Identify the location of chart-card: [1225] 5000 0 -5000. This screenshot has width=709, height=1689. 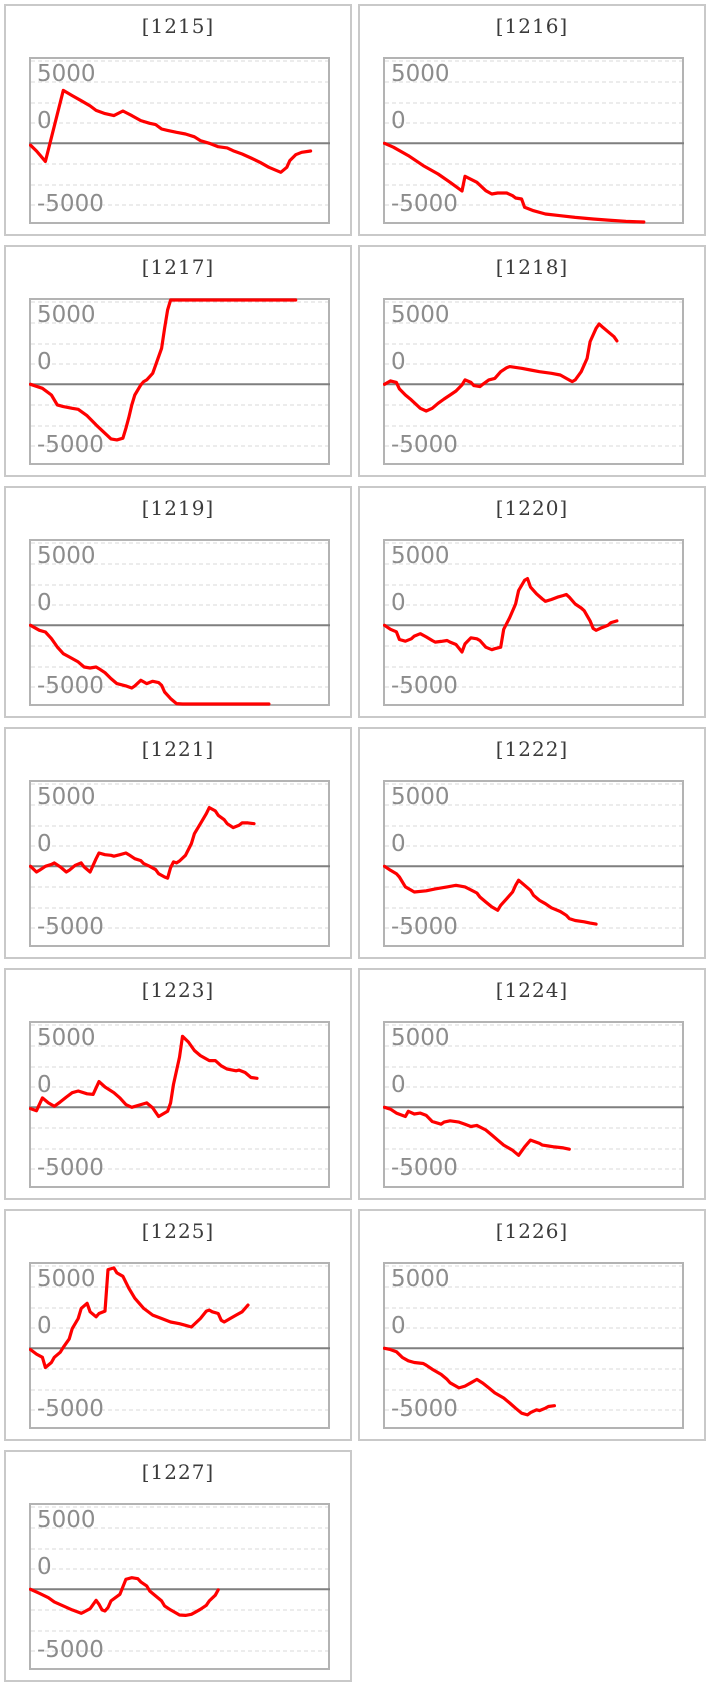
(178, 1325).